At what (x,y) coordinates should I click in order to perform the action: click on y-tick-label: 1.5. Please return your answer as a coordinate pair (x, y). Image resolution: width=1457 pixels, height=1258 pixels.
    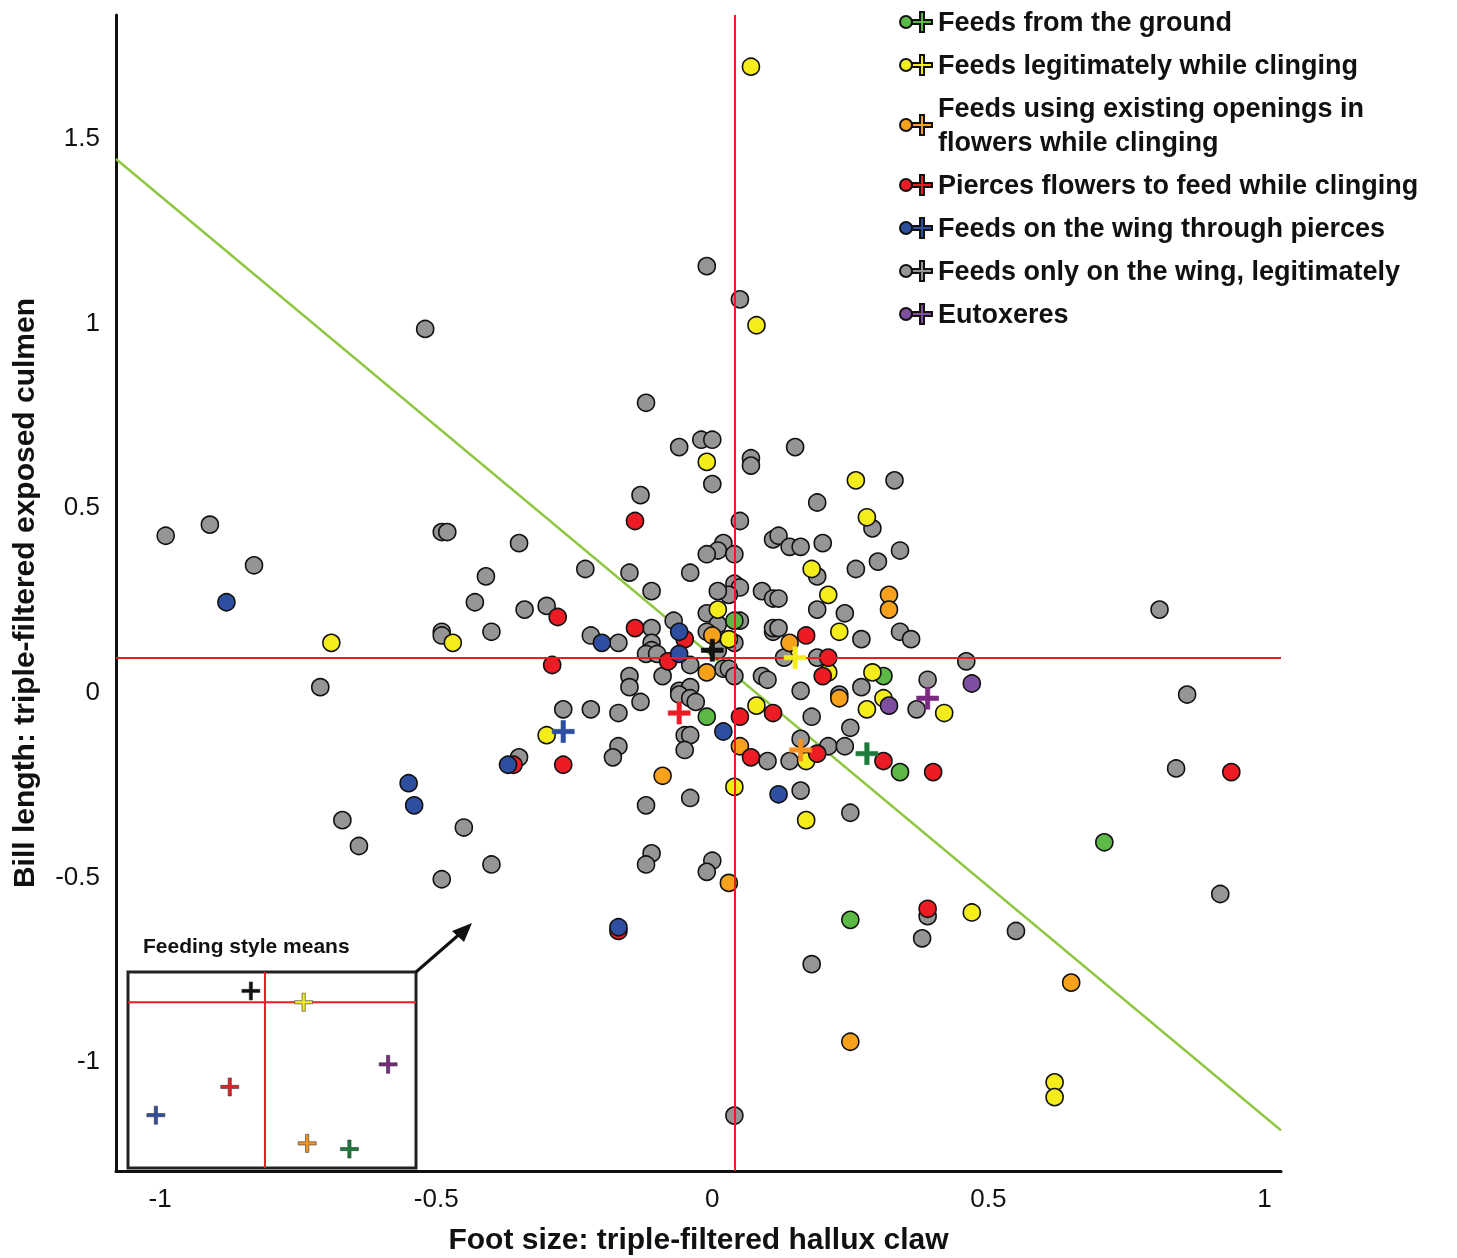
    Looking at the image, I should click on (81, 136).